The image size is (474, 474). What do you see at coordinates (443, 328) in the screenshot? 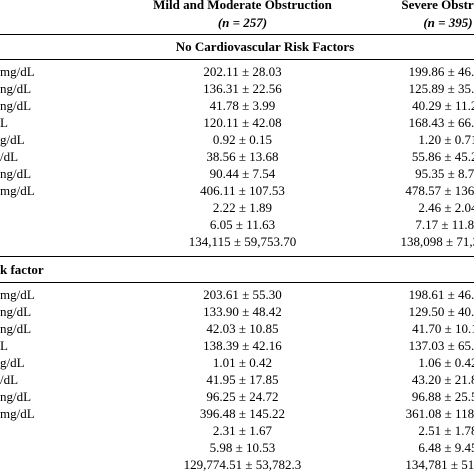
I see `cell-col2: 41.70 ± 10.11` at bounding box center [443, 328].